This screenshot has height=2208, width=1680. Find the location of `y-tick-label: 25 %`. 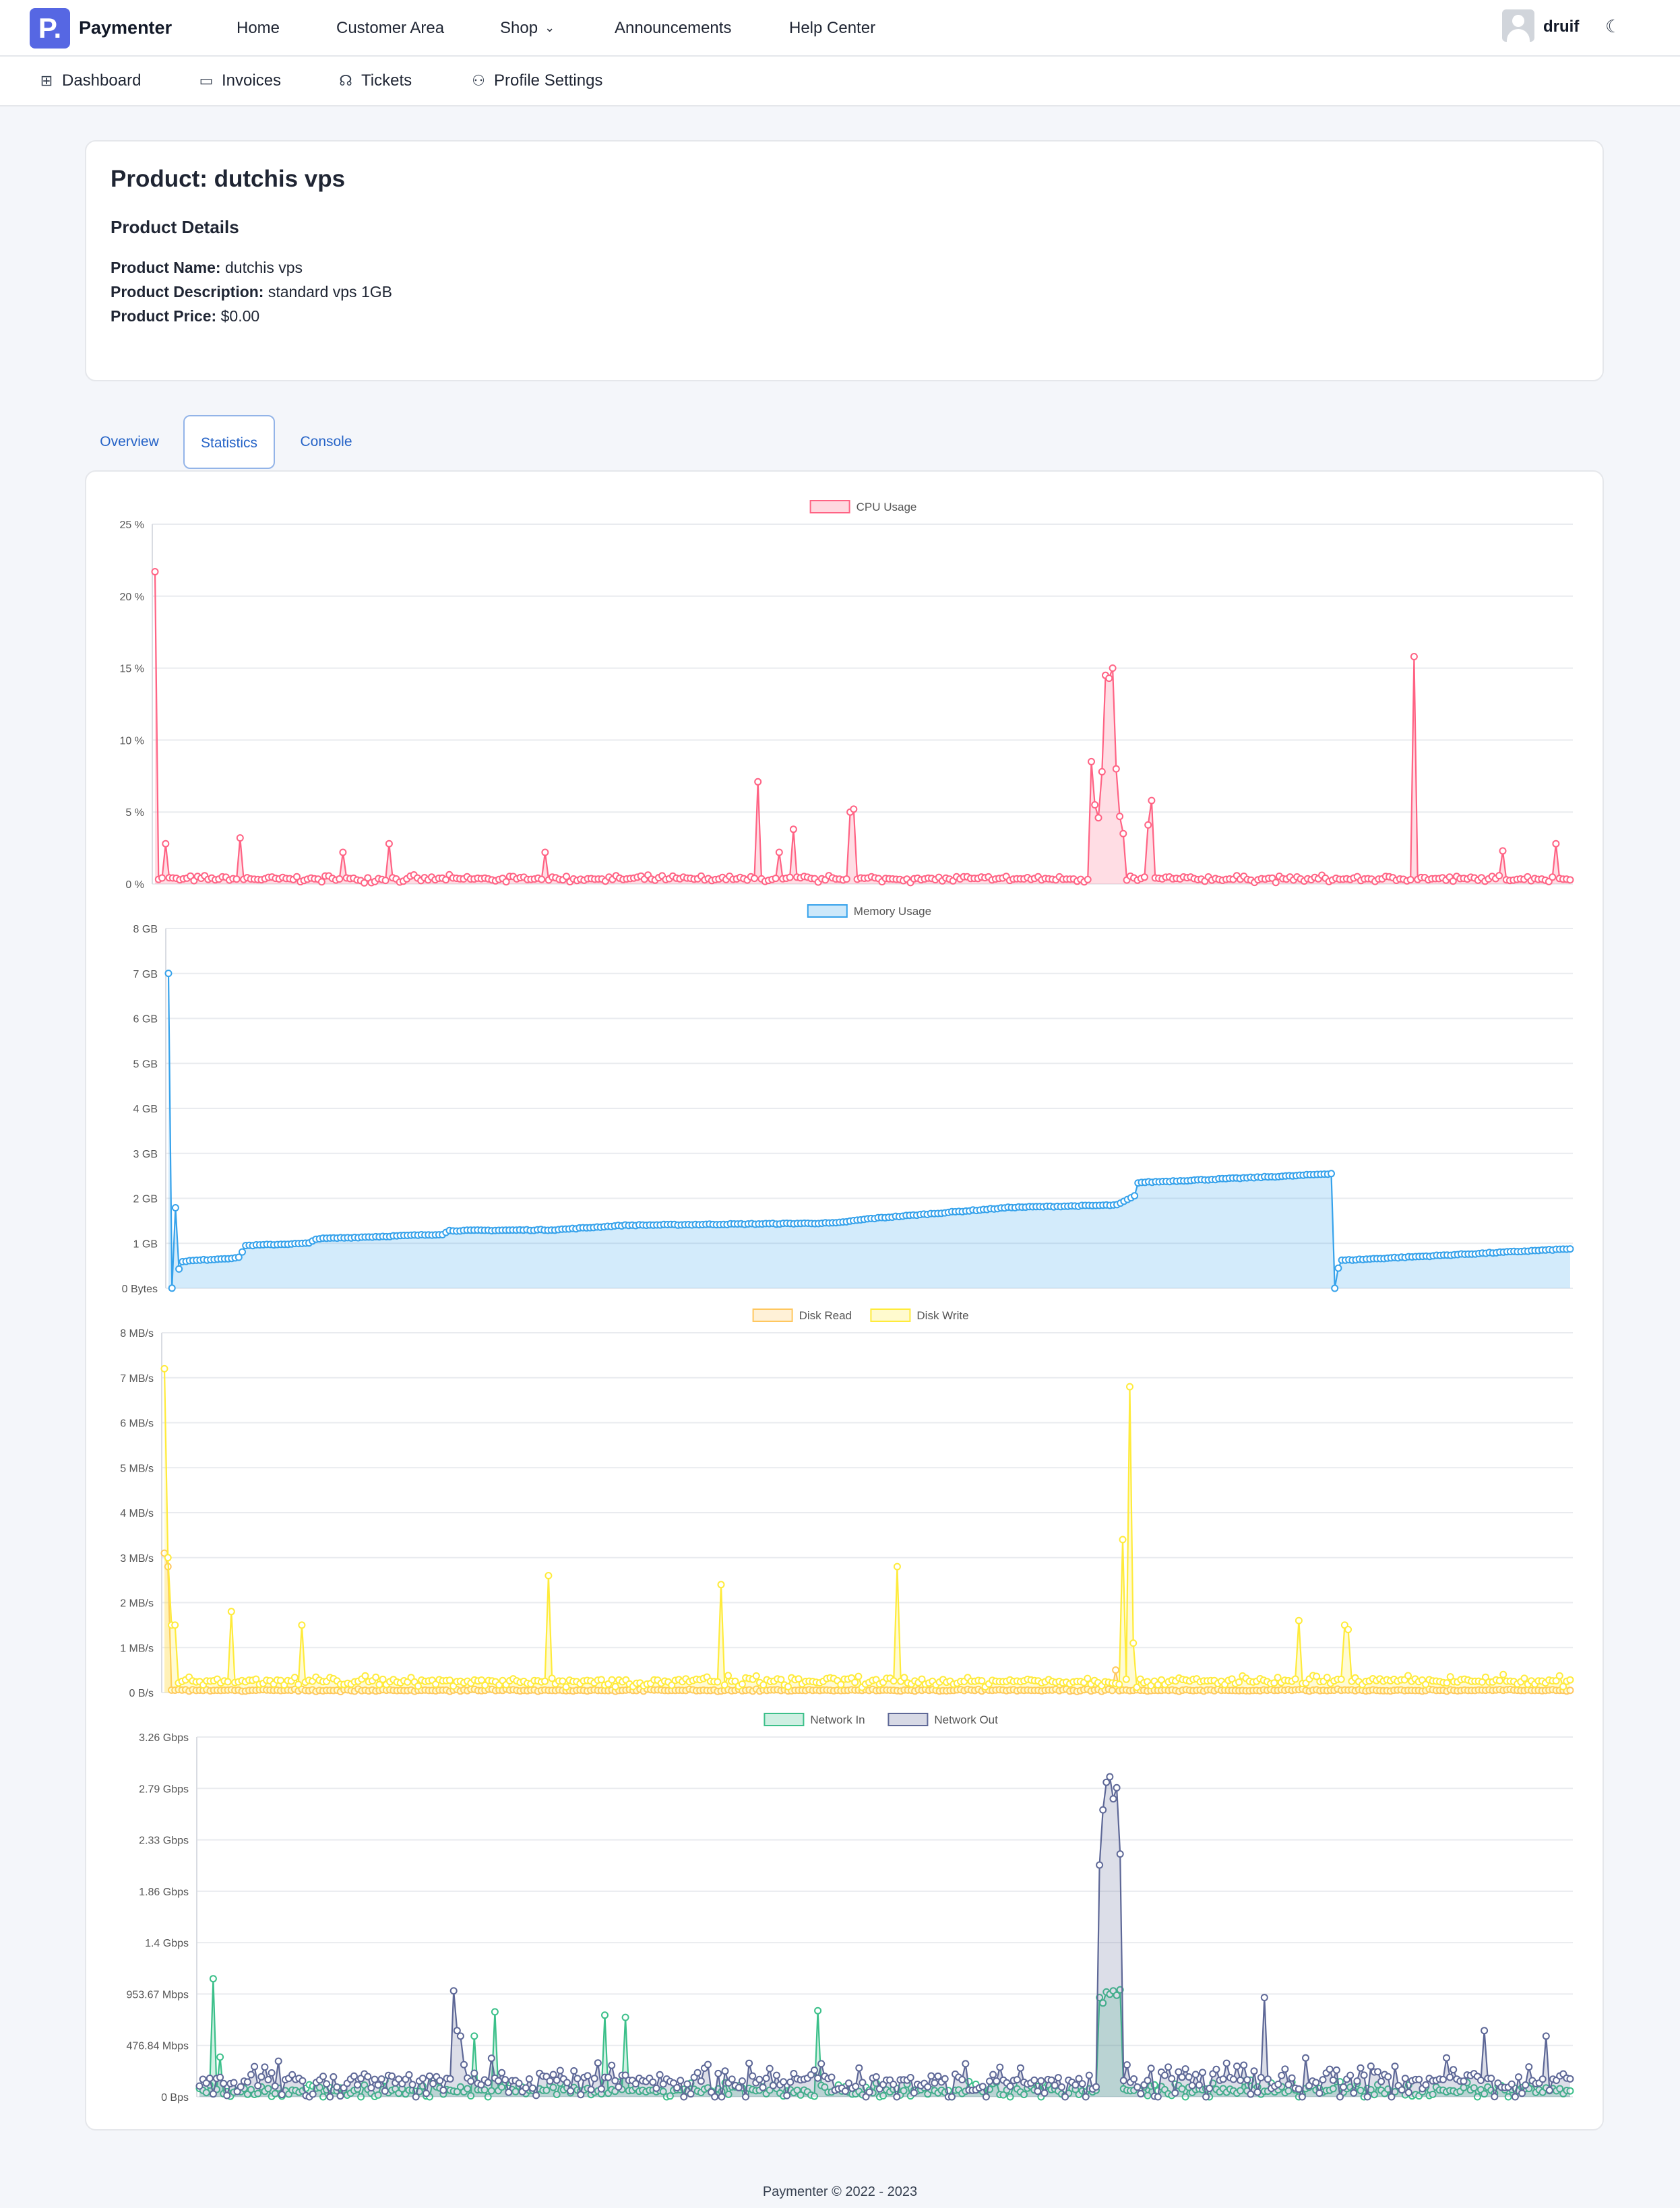

y-tick-label: 25 % is located at coordinates (132, 525).